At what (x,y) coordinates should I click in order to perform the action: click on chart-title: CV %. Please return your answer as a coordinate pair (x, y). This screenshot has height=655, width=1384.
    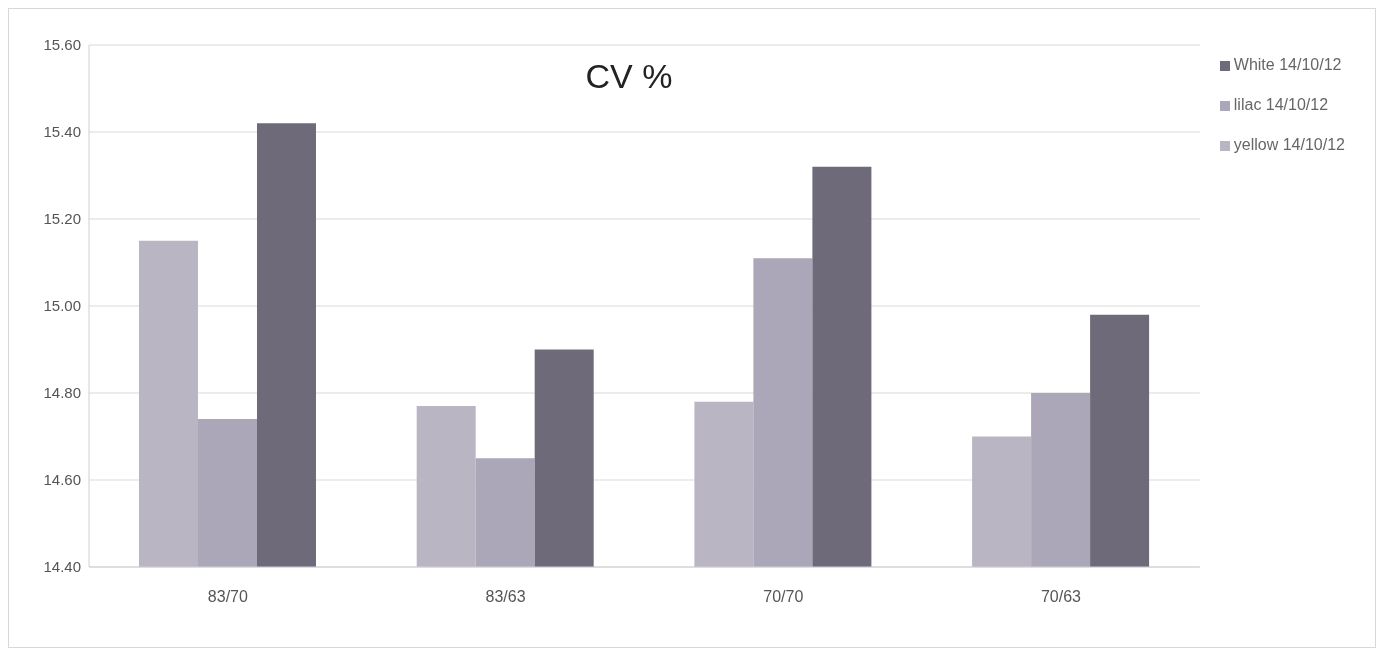
    Looking at the image, I should click on (629, 76).